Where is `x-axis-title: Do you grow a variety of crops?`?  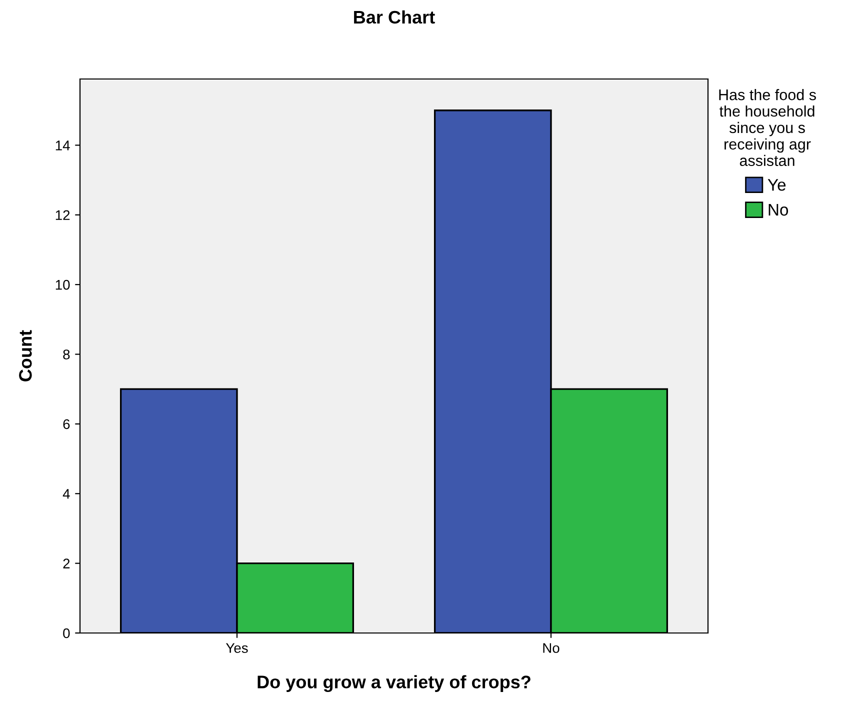 x-axis-title: Do you grow a variety of crops? is located at coordinates (394, 683).